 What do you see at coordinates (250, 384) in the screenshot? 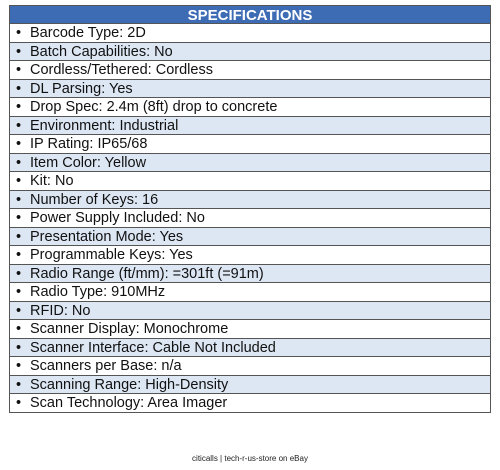
I see `spec-row: Scanning Range: High-Density` at bounding box center [250, 384].